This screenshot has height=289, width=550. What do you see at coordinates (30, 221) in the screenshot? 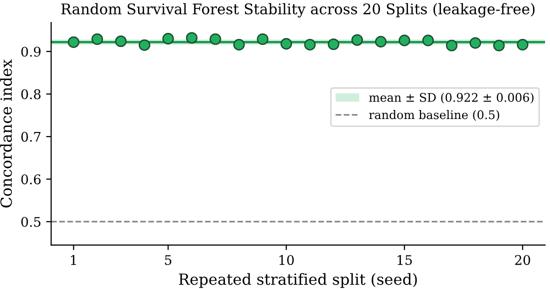
I see `y-tick-label: 0.5` at bounding box center [30, 221].